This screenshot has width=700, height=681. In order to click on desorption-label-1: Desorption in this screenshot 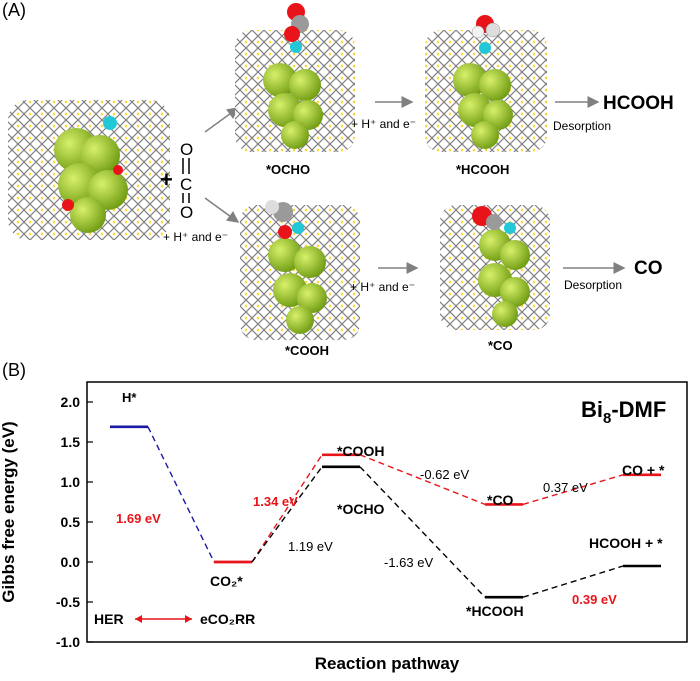, I will do `click(582, 126)`.